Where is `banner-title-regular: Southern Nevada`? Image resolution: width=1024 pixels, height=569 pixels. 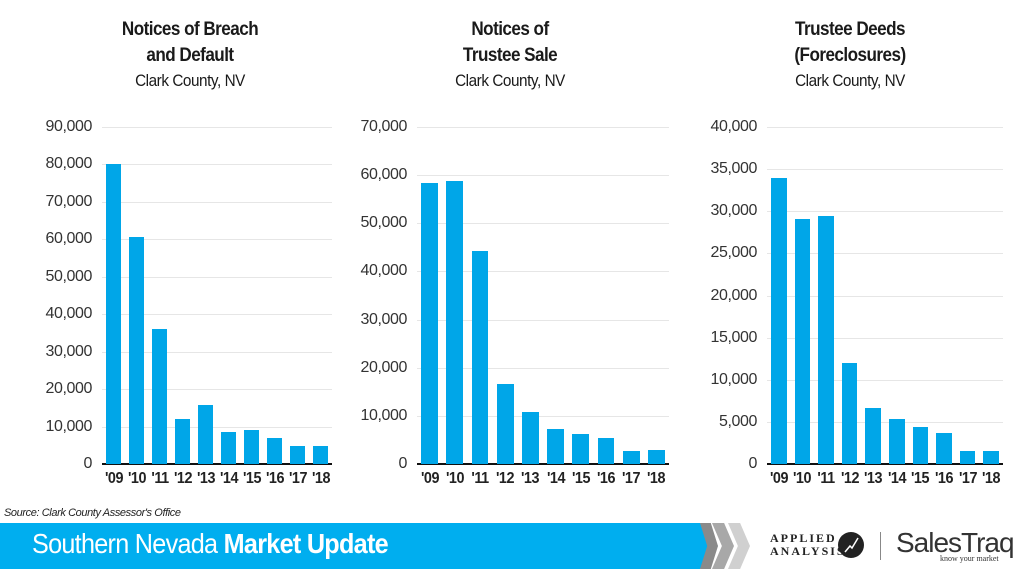 banner-title-regular: Southern Nevada is located at coordinates (128, 543).